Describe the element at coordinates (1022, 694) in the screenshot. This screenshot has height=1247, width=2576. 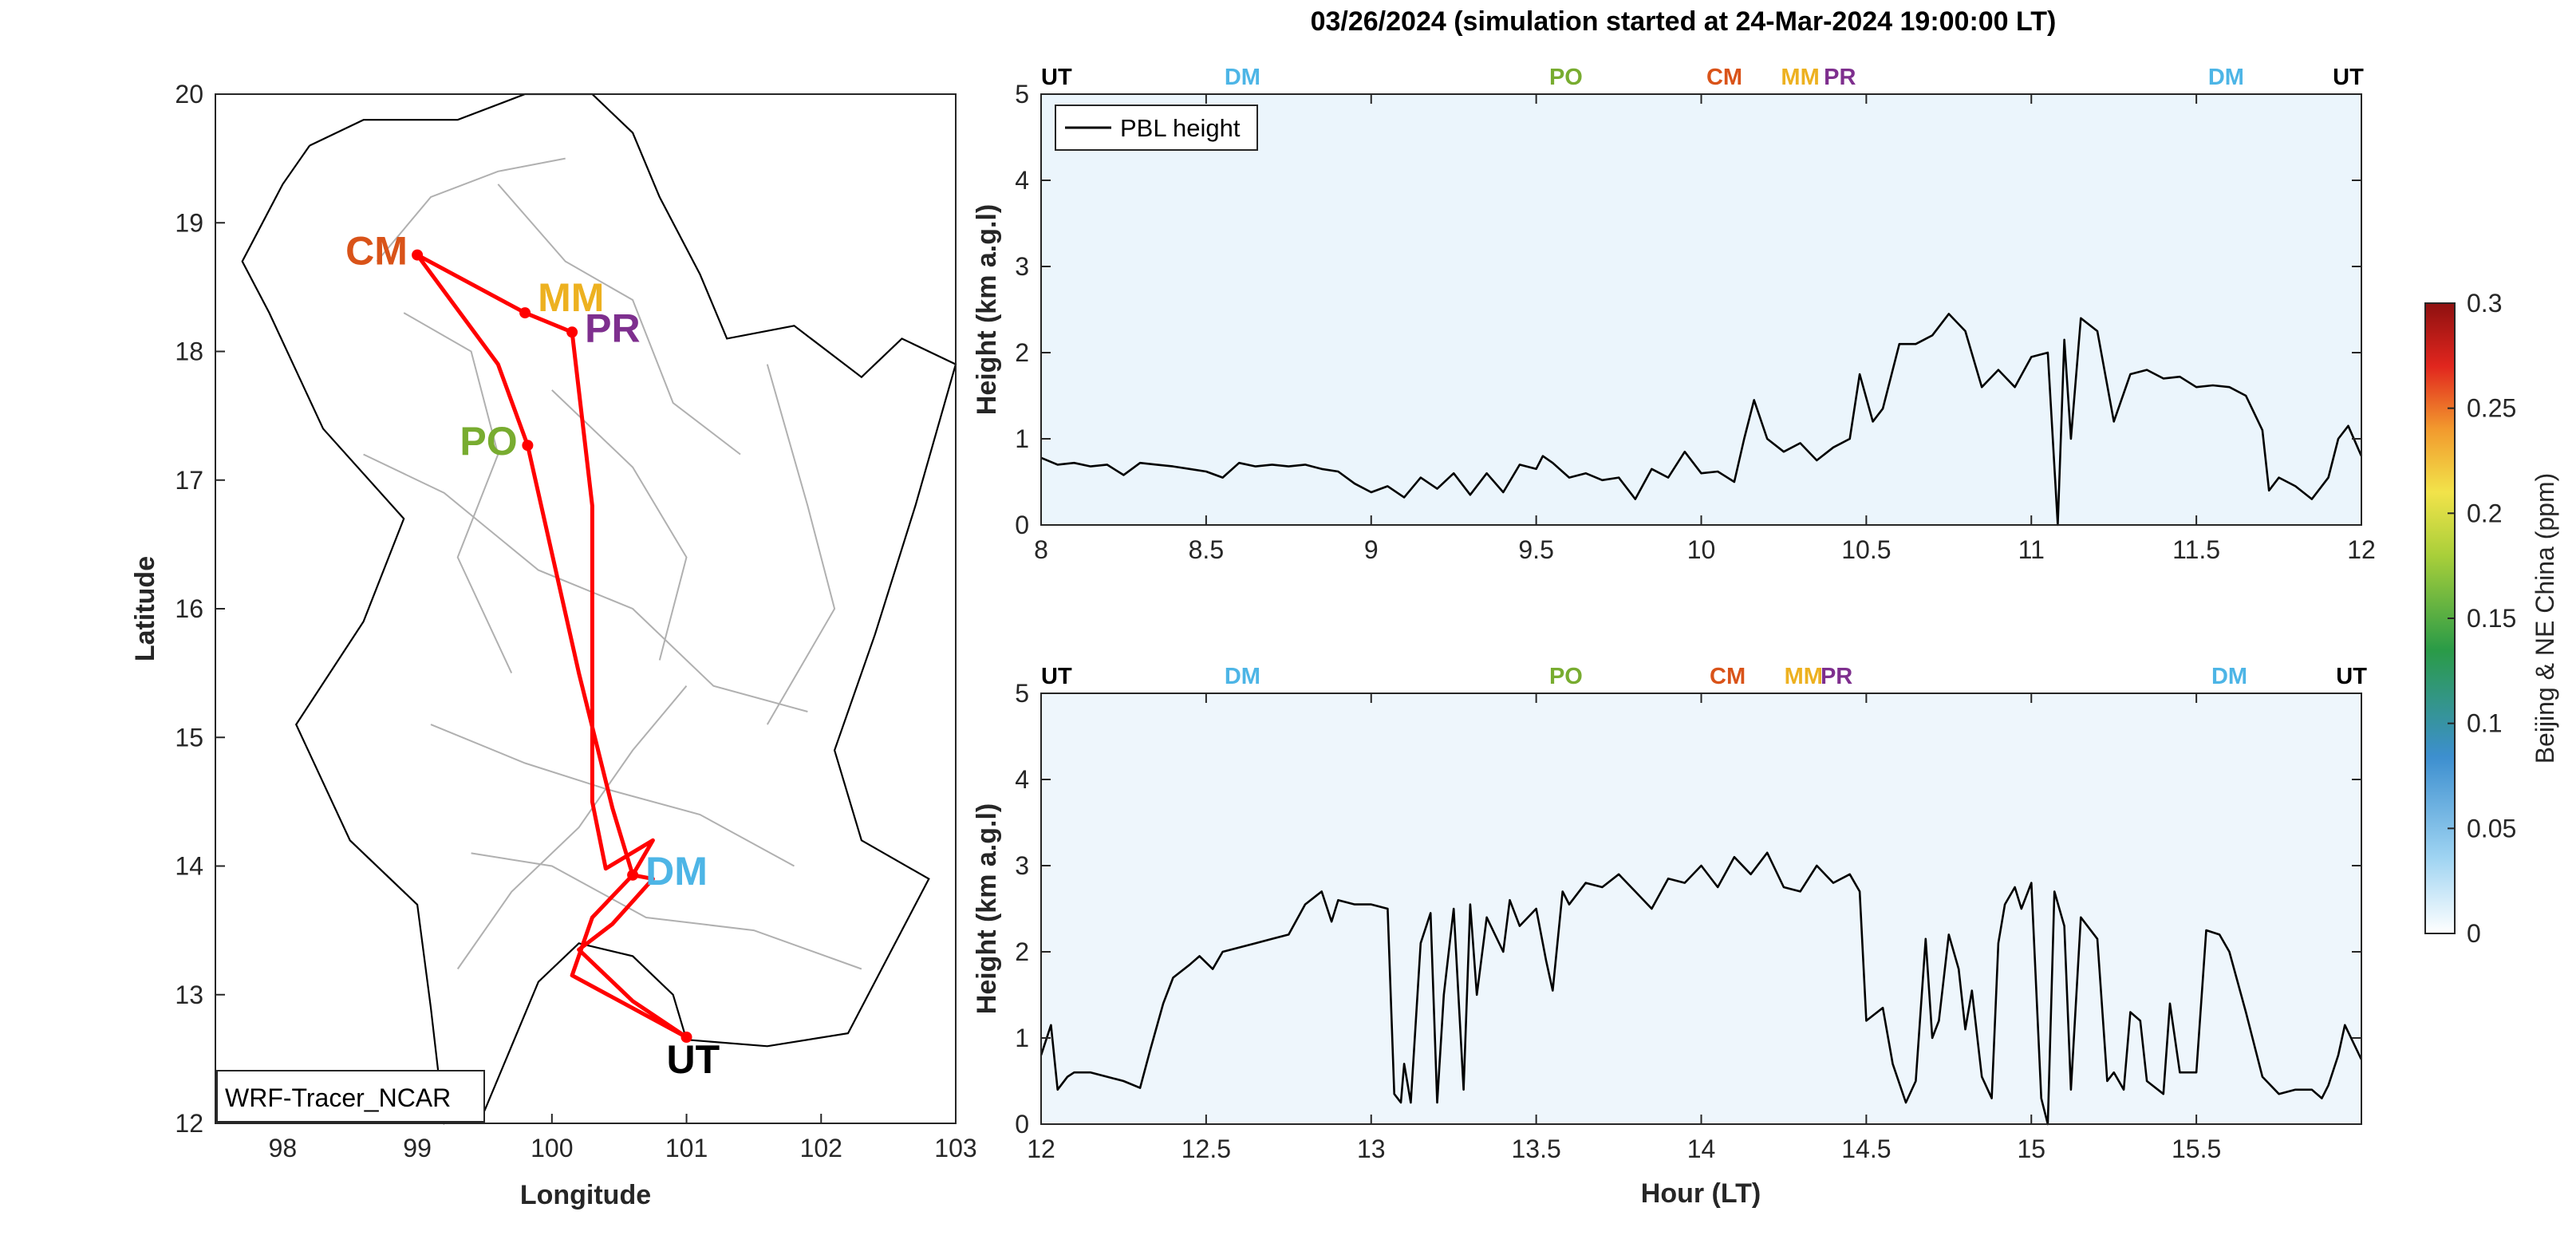
I see `ytick-label: 5` at that location.